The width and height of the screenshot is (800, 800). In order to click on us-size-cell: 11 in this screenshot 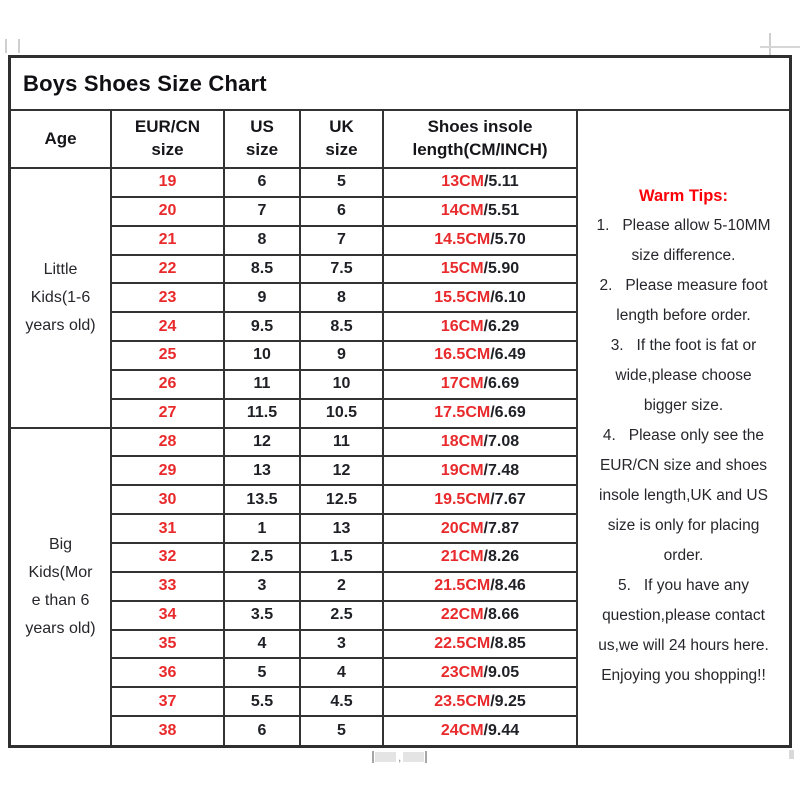, I will do `click(262, 384)`.